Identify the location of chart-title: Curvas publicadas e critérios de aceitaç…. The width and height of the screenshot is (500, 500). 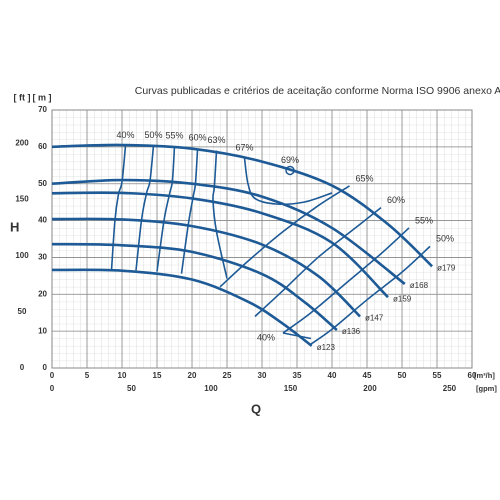
(317, 91).